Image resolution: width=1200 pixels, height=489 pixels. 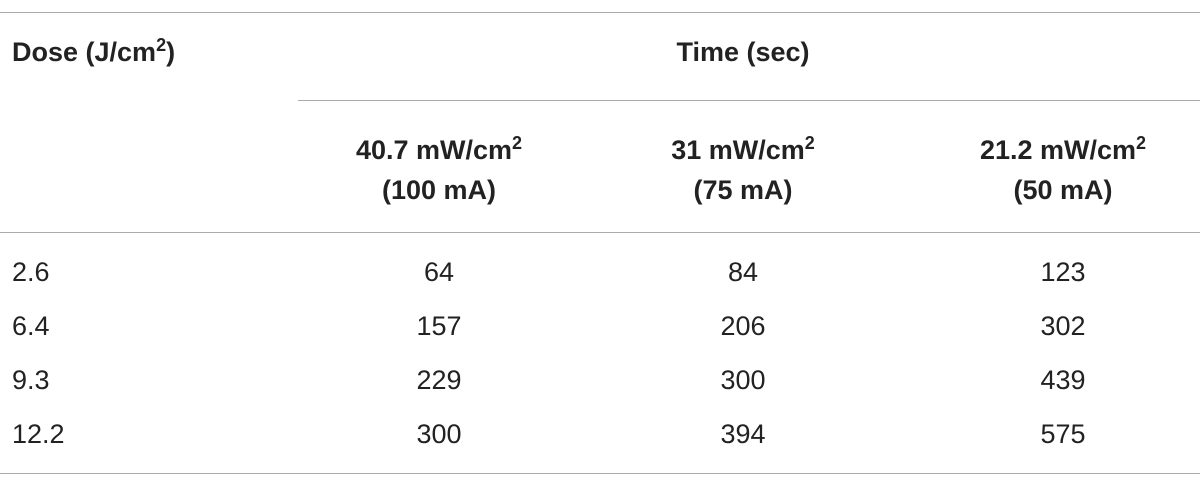 I want to click on text: 40.7 mW/cm, so click(x=434, y=150).